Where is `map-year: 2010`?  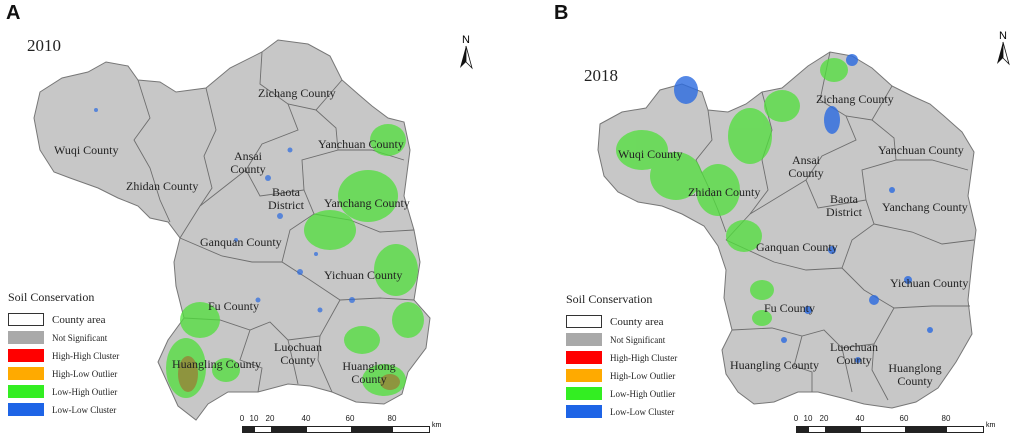
map-year: 2010 is located at coordinates (44, 45).